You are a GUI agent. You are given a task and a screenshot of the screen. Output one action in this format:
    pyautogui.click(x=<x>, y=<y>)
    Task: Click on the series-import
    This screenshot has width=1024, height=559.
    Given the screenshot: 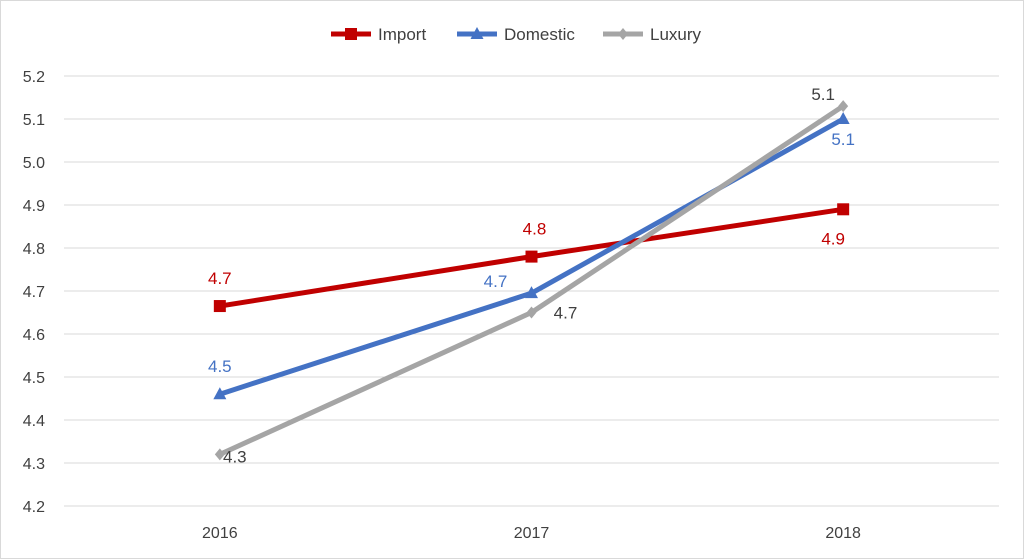 What is the action you would take?
    pyautogui.click(x=531, y=258)
    